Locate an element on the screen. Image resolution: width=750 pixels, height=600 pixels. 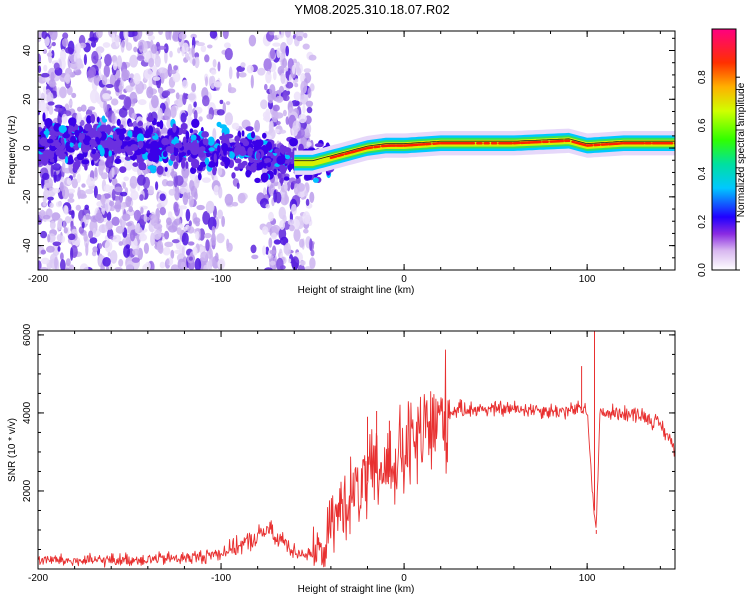
colorbar-tick-label: 0.8 is located at coordinates (702, 77).